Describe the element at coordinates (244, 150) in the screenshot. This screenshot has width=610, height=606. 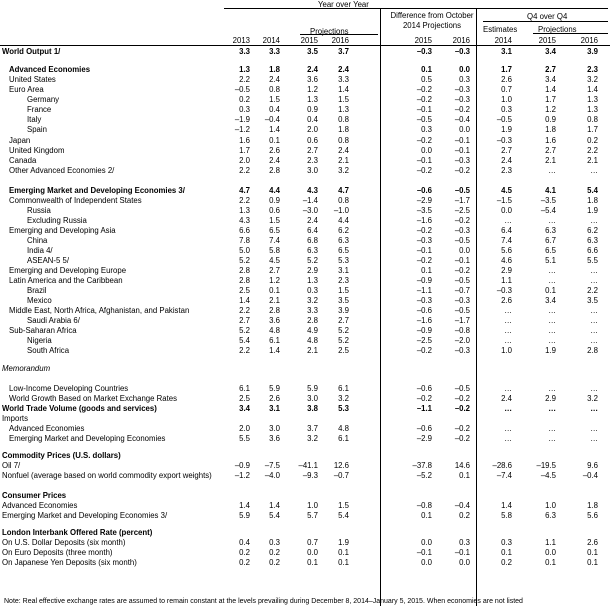
I see `row-value-col-1: 1.7` at that location.